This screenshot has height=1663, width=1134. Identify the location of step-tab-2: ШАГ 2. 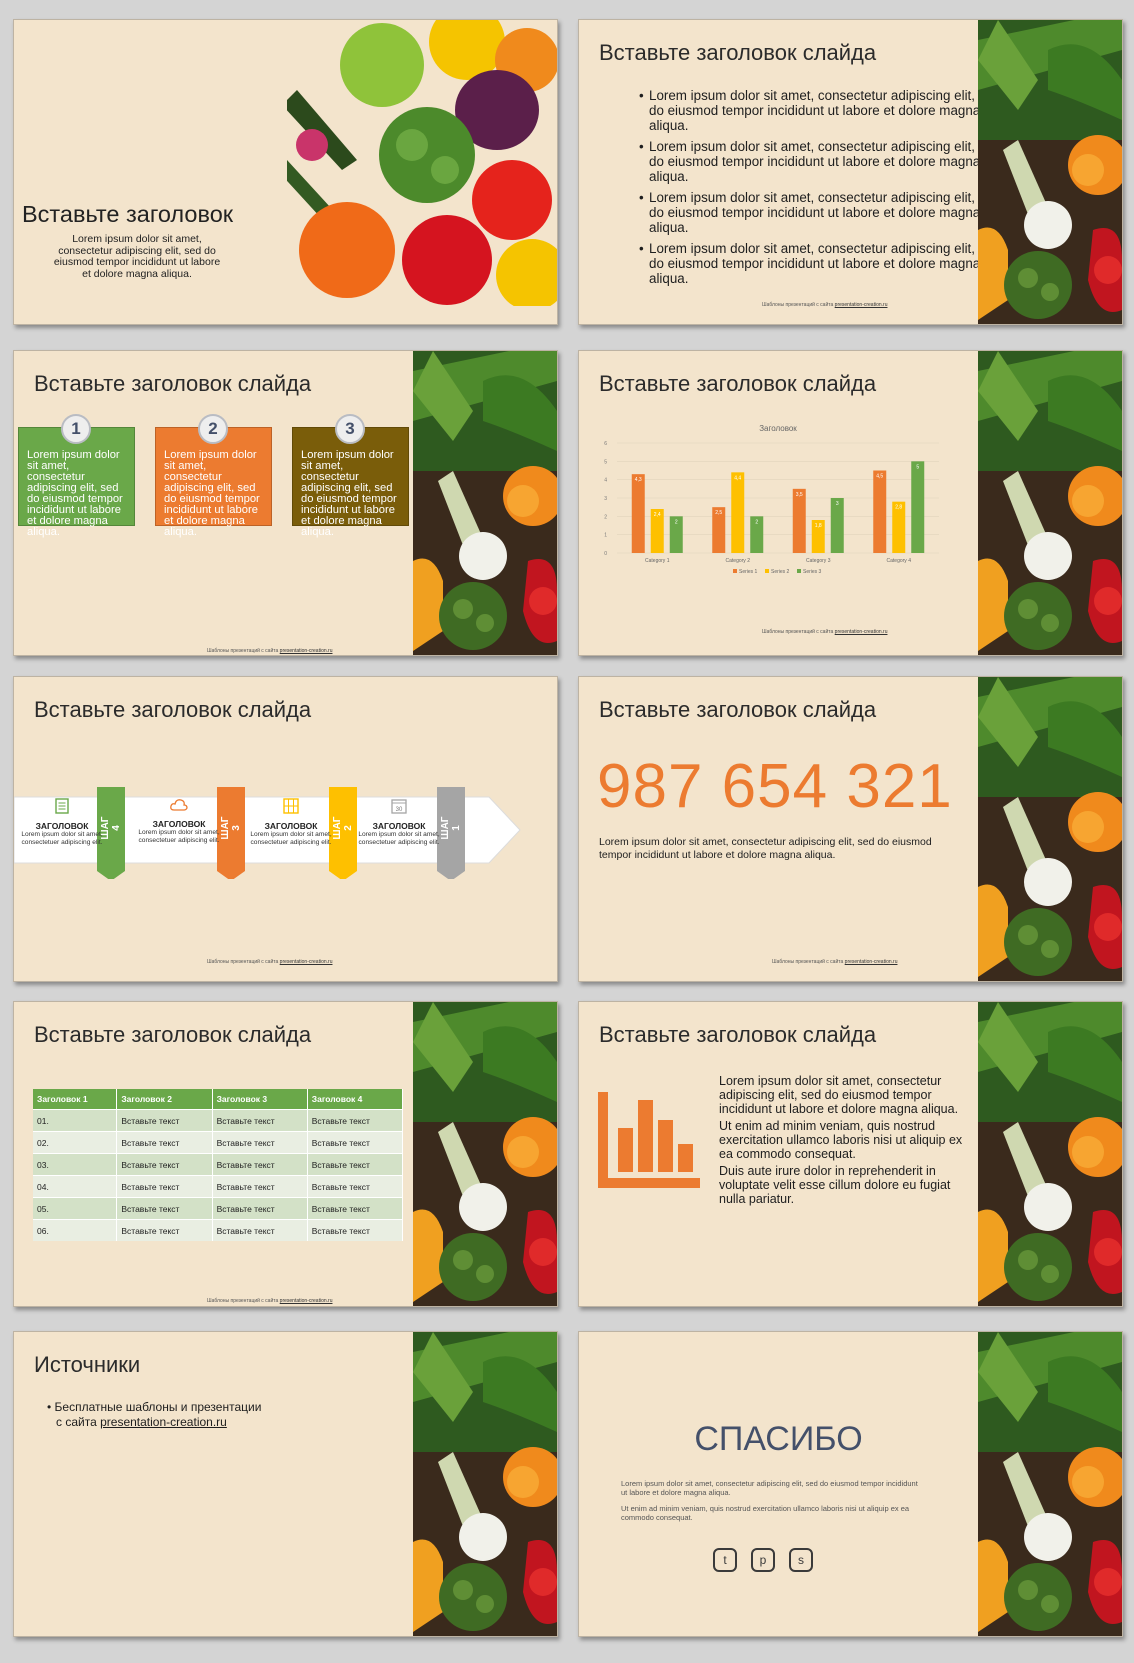
(343, 833).